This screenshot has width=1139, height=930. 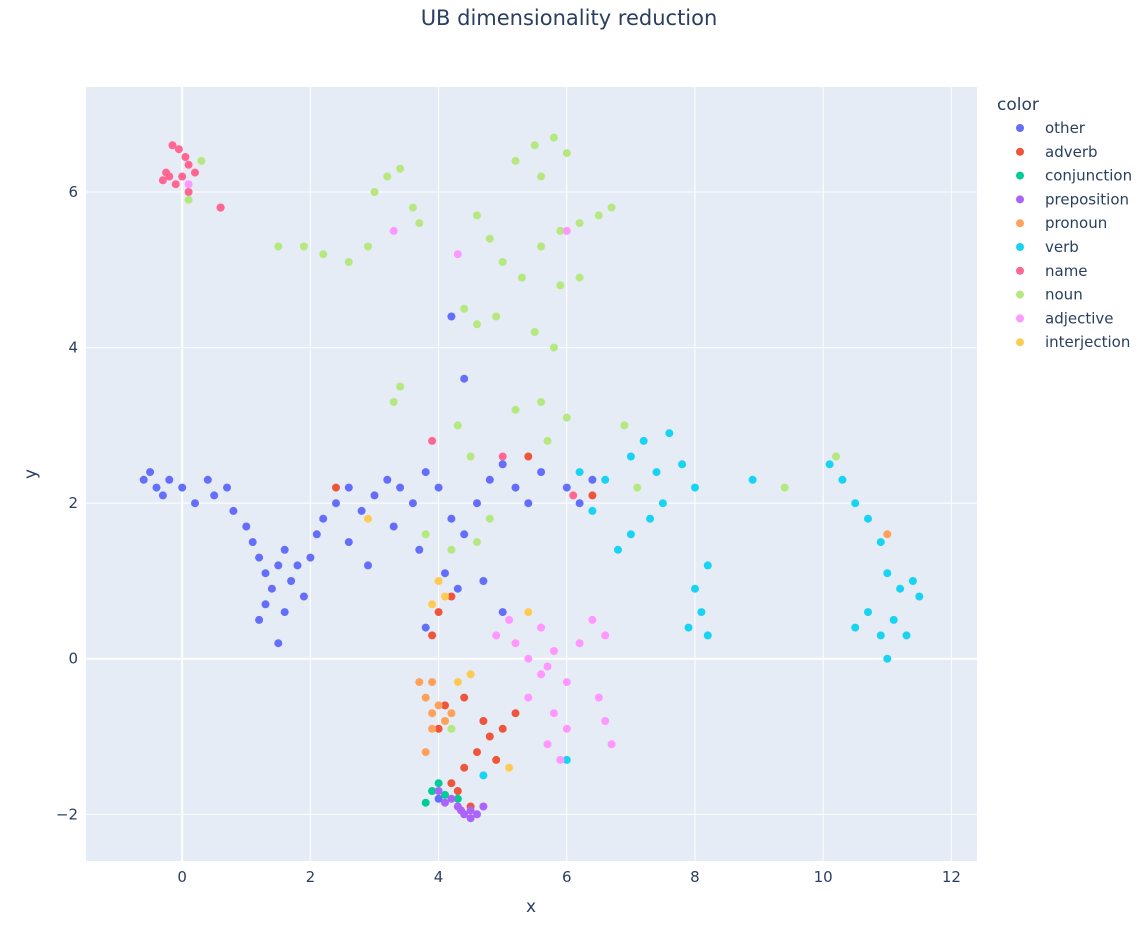 What do you see at coordinates (1066, 271) in the screenshot?
I see `legend-label: name` at bounding box center [1066, 271].